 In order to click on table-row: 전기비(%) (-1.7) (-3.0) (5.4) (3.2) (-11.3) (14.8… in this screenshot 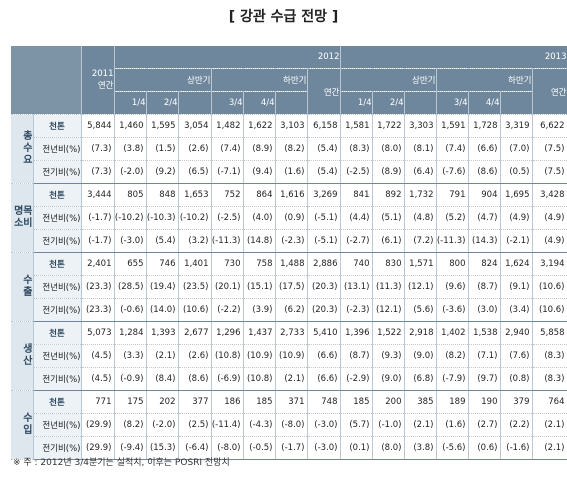, I will do `click(289, 241)`.